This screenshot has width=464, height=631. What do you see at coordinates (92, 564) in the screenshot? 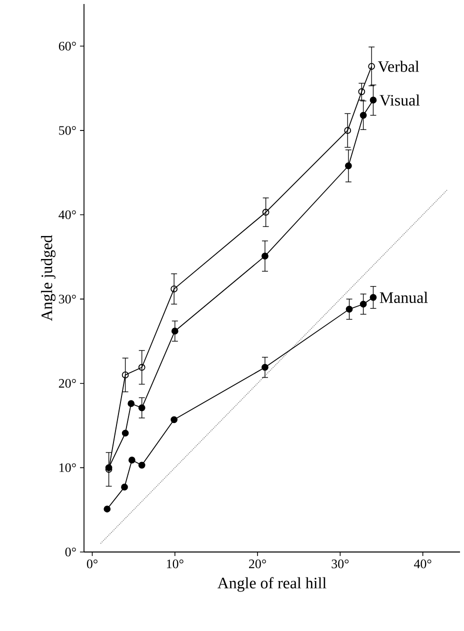
I see `x-tick-label: 0°` at bounding box center [92, 564].